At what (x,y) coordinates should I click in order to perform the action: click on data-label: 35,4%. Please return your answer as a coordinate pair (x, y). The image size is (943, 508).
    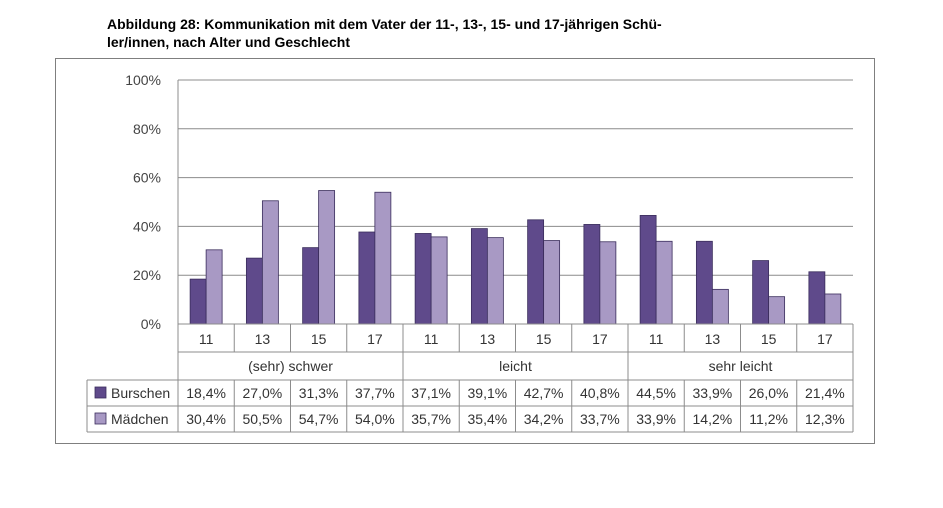
    Looking at the image, I should click on (488, 419).